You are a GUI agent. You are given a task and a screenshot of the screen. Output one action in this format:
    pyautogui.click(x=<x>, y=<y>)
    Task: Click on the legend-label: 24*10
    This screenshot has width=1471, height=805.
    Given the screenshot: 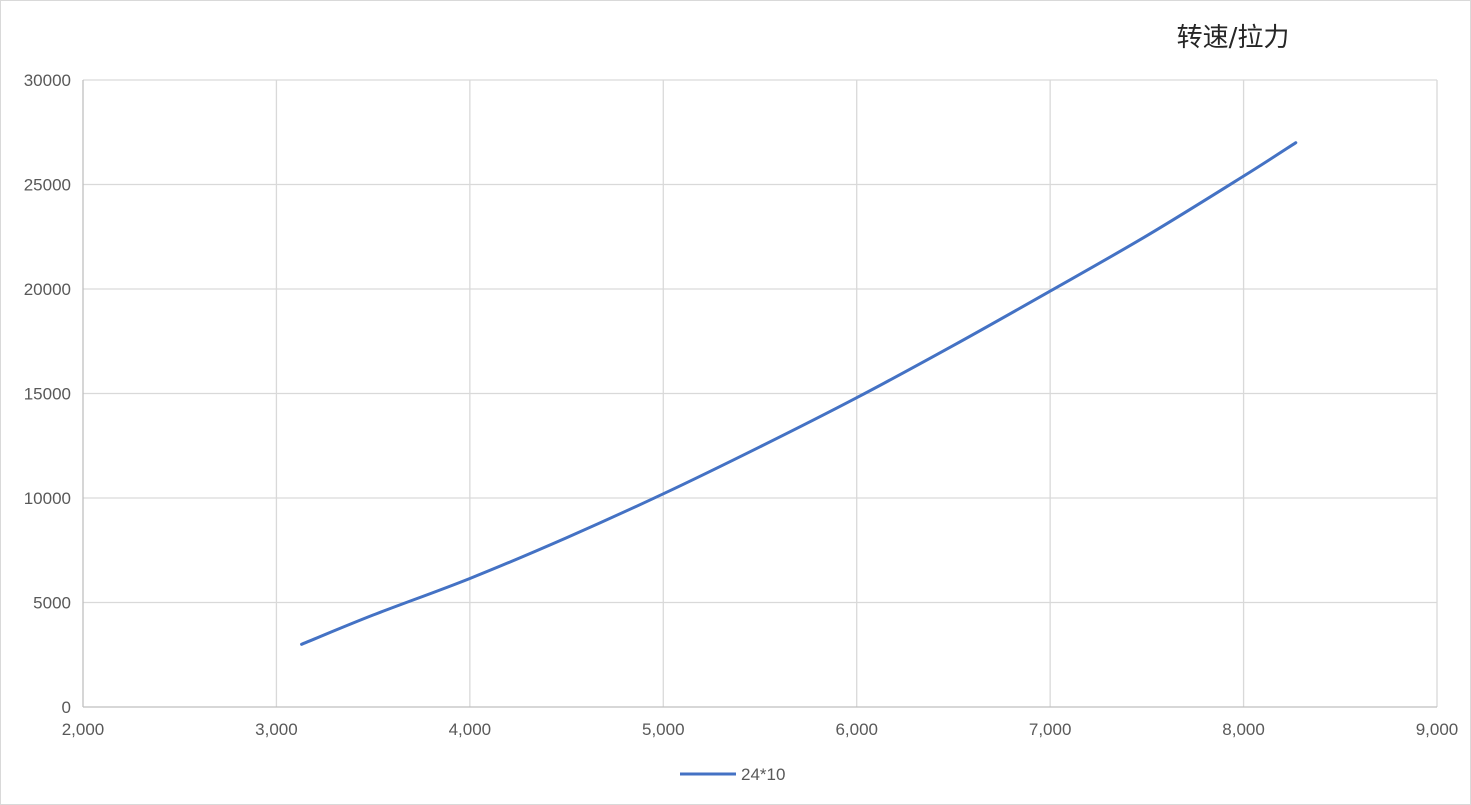 What is the action you would take?
    pyautogui.click(x=763, y=774)
    